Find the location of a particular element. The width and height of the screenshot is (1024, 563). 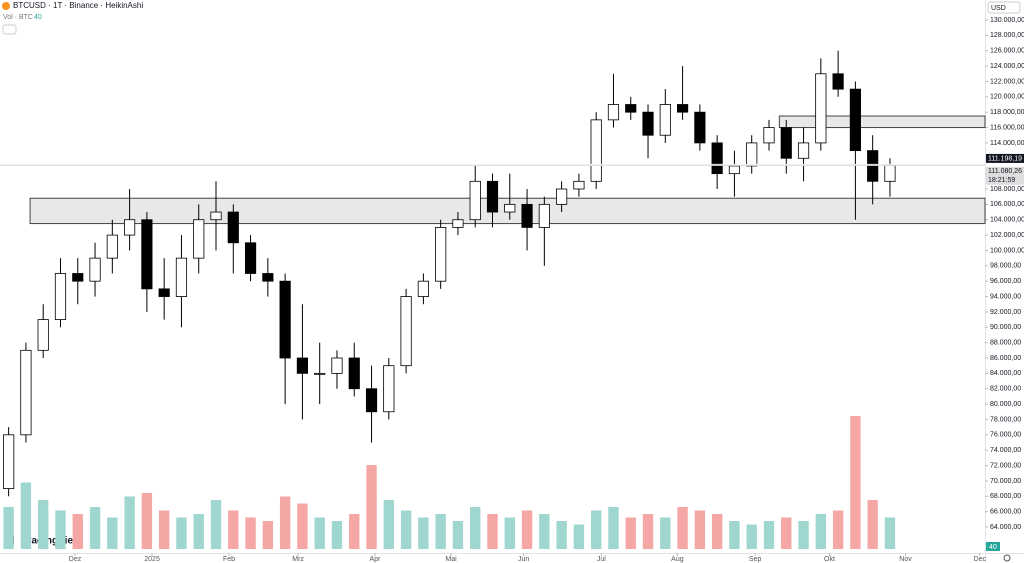

badge: 40 is located at coordinates (993, 547).